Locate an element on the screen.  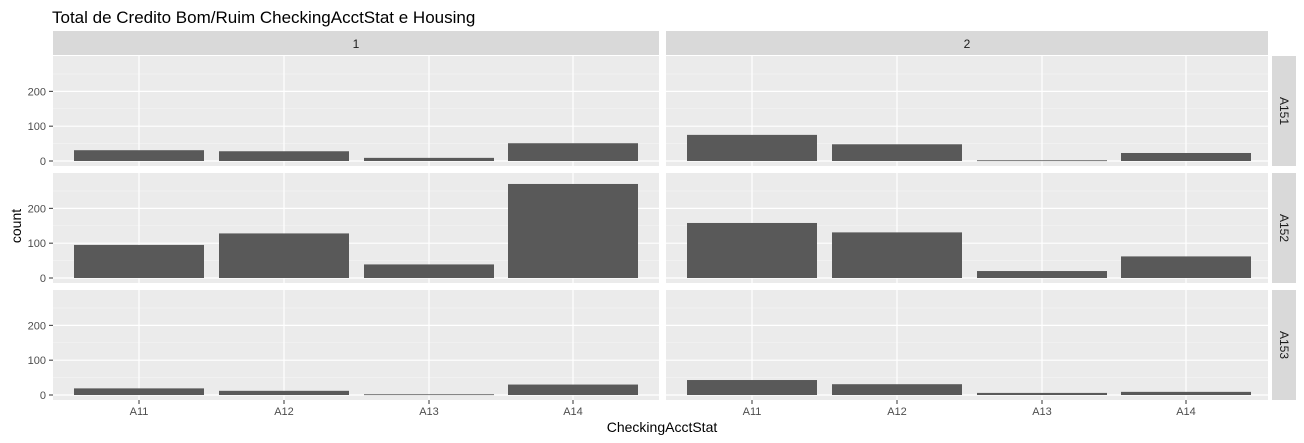
bar-1-a153-a13 is located at coordinates (429, 395).